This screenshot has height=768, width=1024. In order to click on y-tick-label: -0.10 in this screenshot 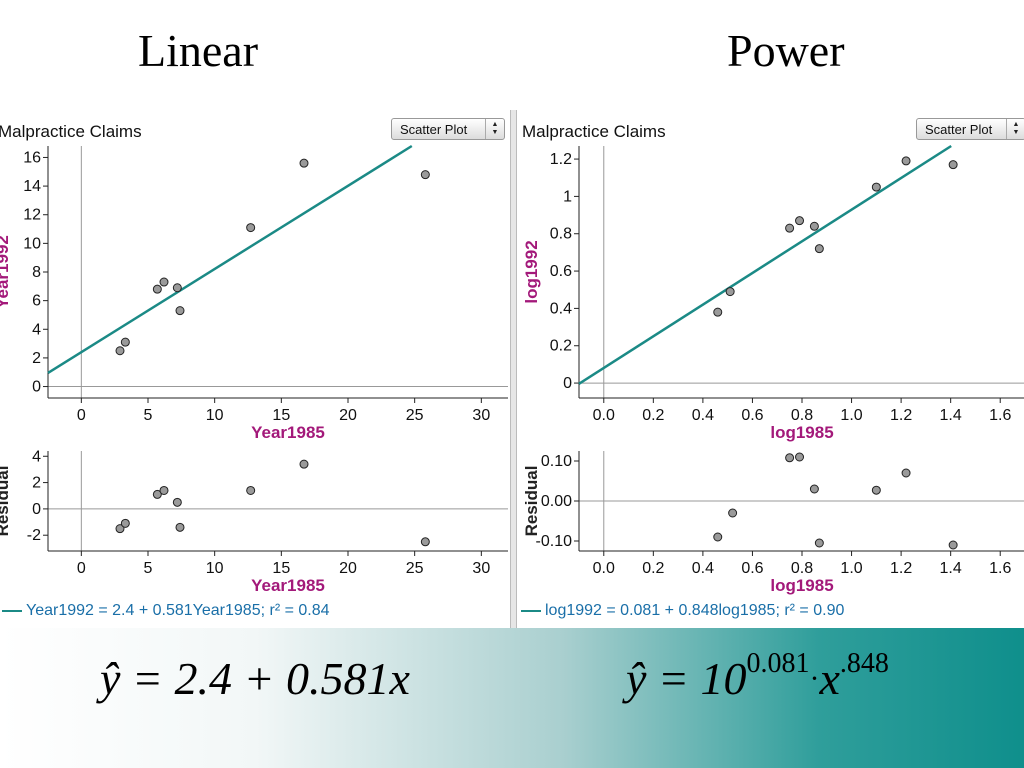, I will do `click(554, 541)`.